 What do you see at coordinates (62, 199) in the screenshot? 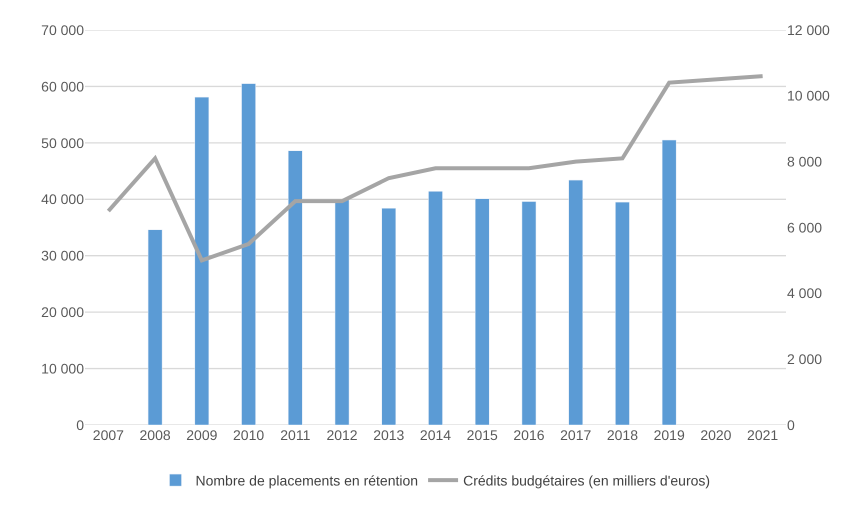
I see `y-tick-label: 40 000` at bounding box center [62, 199].